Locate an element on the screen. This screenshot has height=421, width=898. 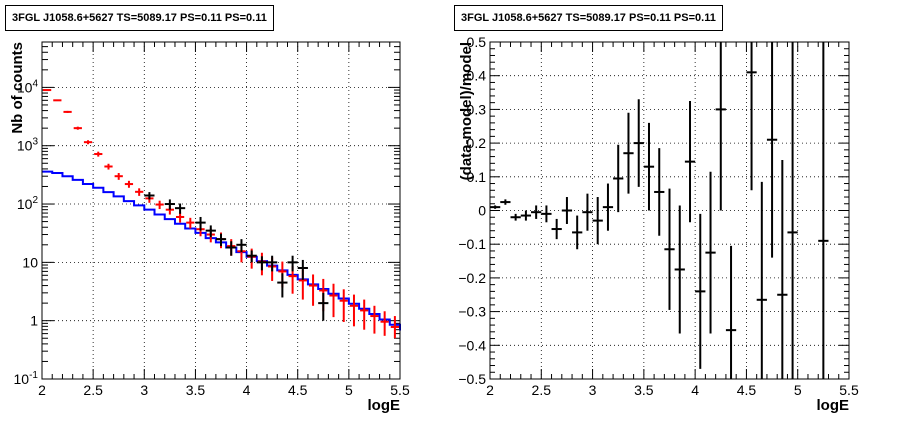
y-tick-label: 0 is located at coordinates (482, 211).